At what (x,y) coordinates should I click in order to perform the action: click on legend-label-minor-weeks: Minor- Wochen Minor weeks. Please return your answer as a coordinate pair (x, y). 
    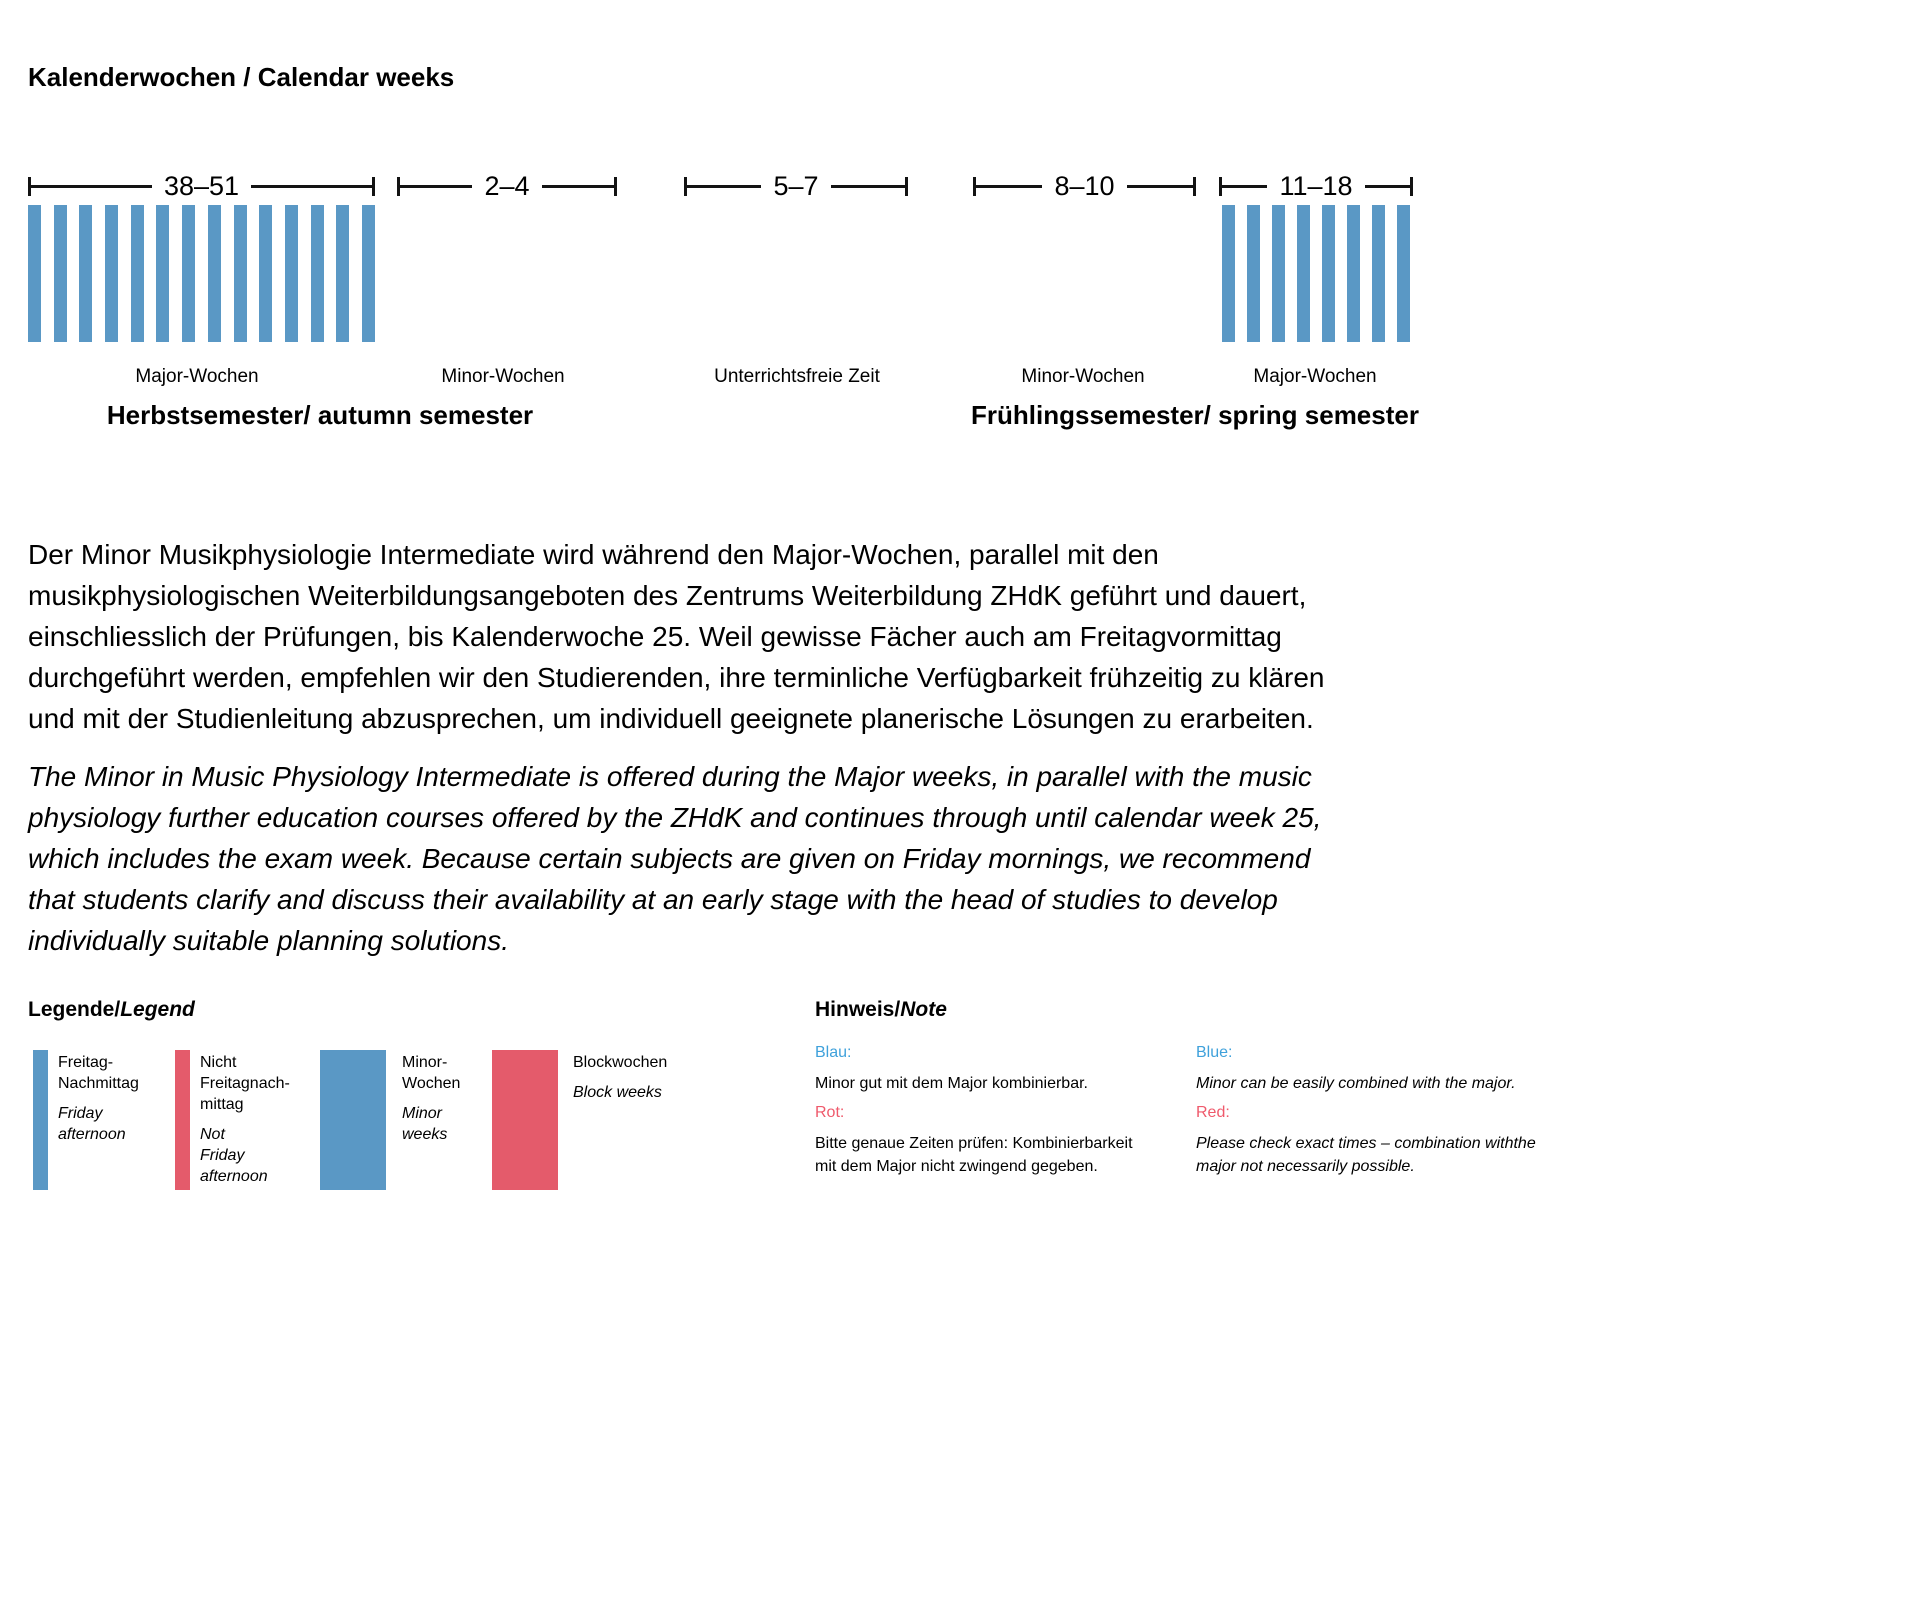
    Looking at the image, I should click on (431, 1098).